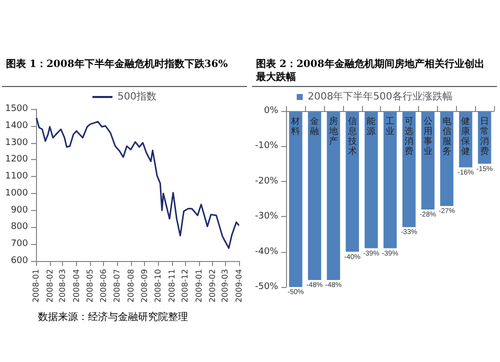 The height and width of the screenshot is (362, 500). Describe the element at coordinates (145, 285) in the screenshot. I see `x-tick-label: 2008-09` at that location.